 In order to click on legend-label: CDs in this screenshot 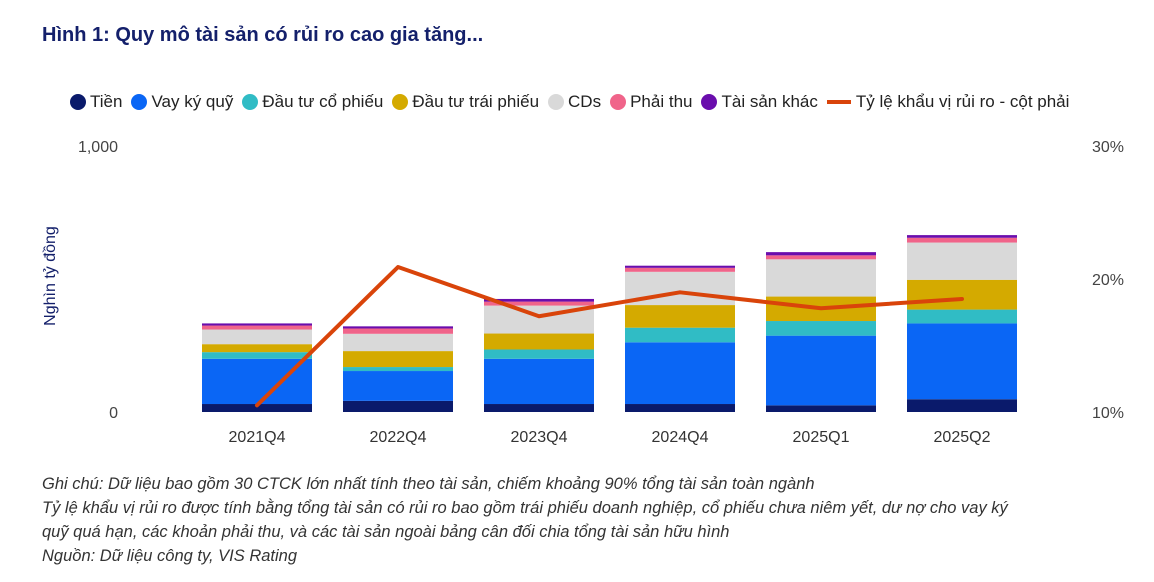, I will do `click(585, 101)`.